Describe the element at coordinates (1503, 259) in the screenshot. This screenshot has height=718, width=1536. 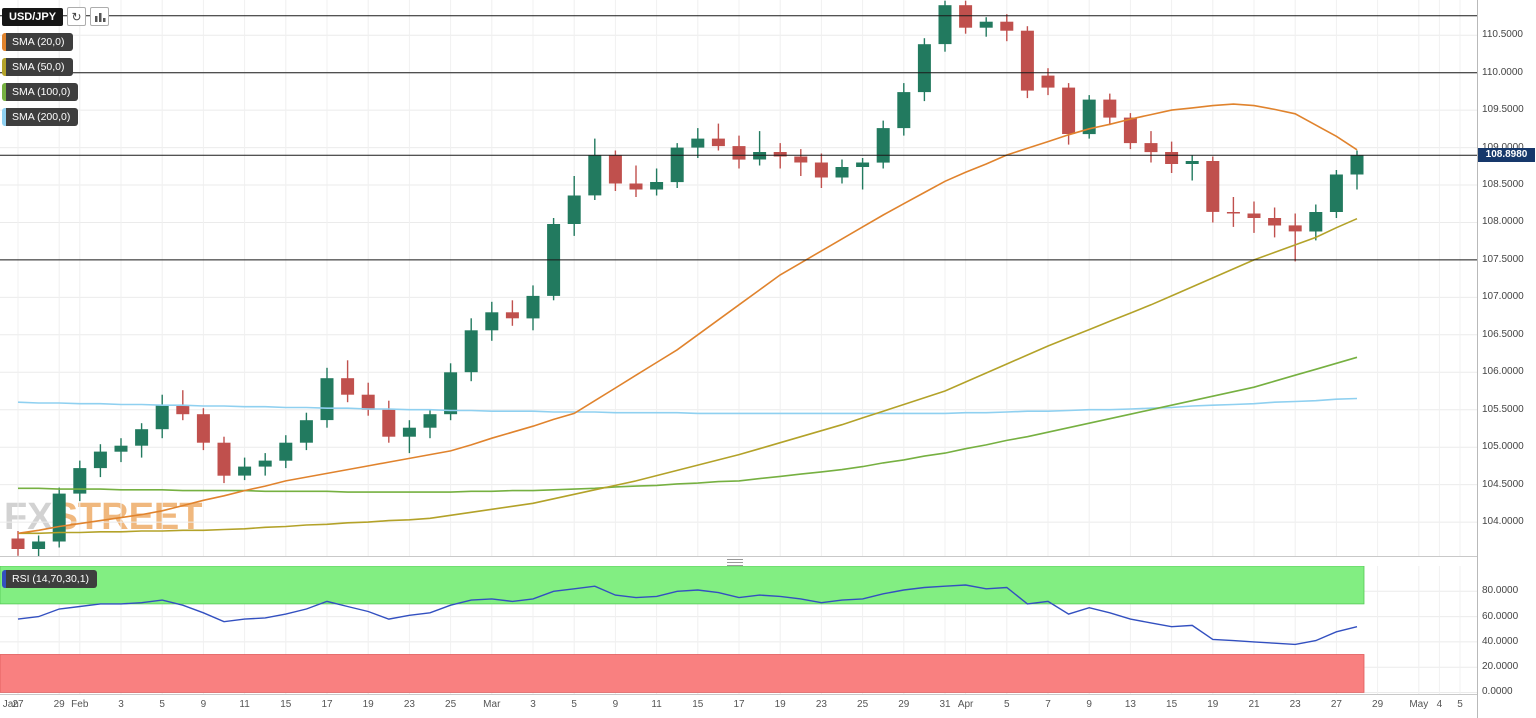
I see `price-axis-label: 107.5000` at that location.